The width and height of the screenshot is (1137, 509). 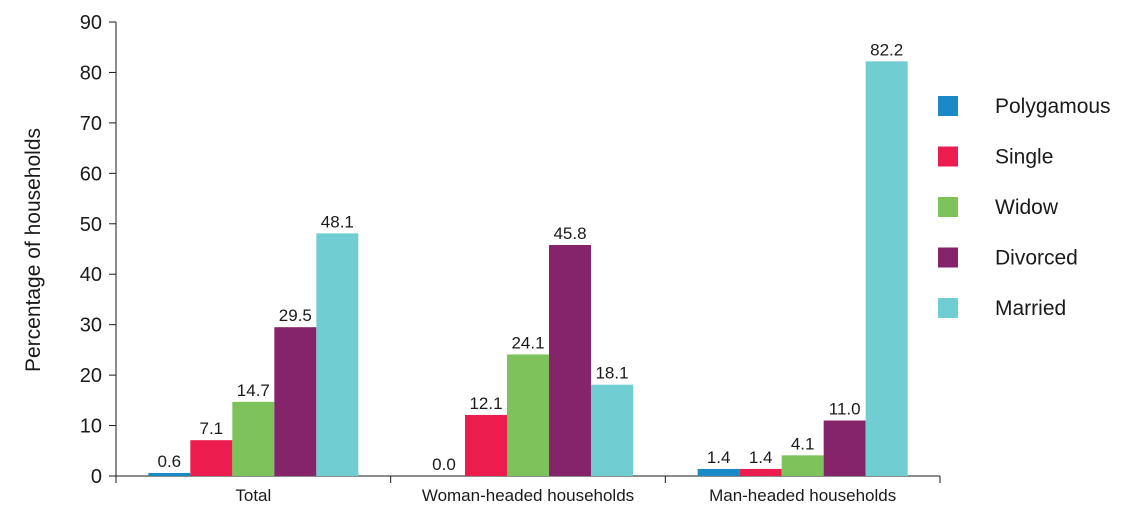 I want to click on data-label: 0.6, so click(x=170, y=461).